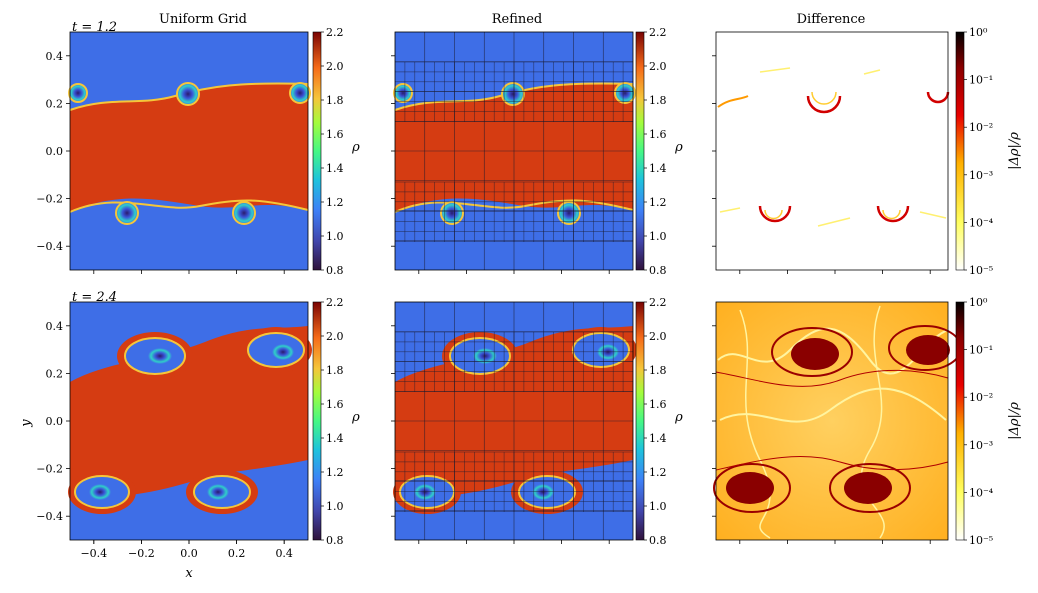  I want to click on panel-uniform-t1, so click(189, 151).